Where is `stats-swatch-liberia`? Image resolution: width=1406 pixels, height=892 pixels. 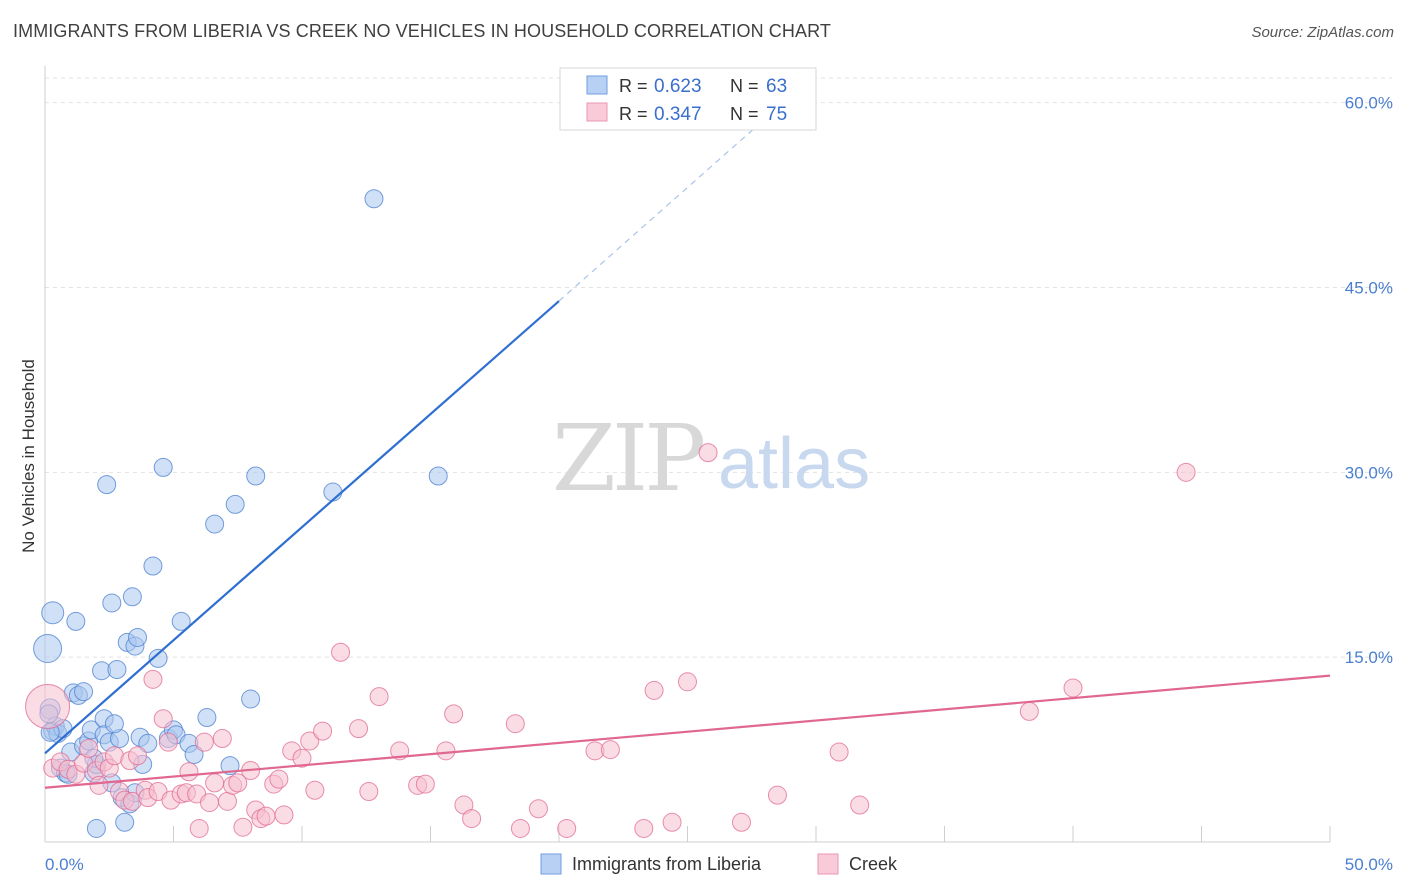 stats-swatch-liberia is located at coordinates (597, 85).